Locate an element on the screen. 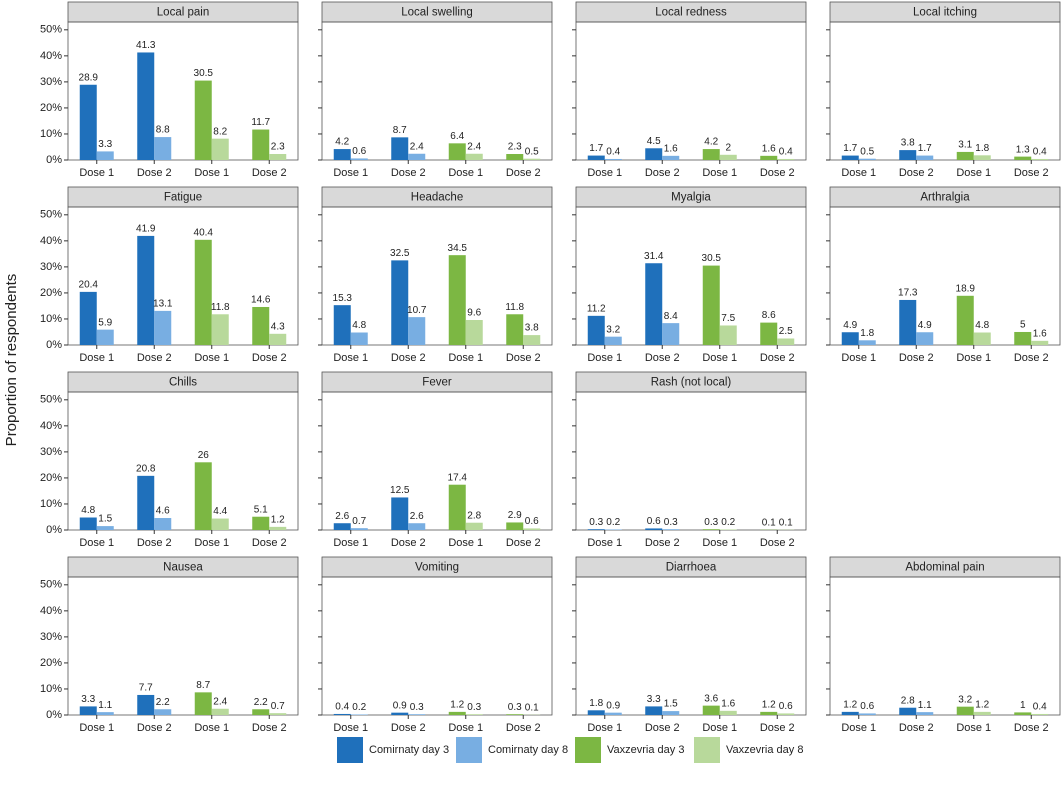  value-label: 5.9 is located at coordinates (105, 322).